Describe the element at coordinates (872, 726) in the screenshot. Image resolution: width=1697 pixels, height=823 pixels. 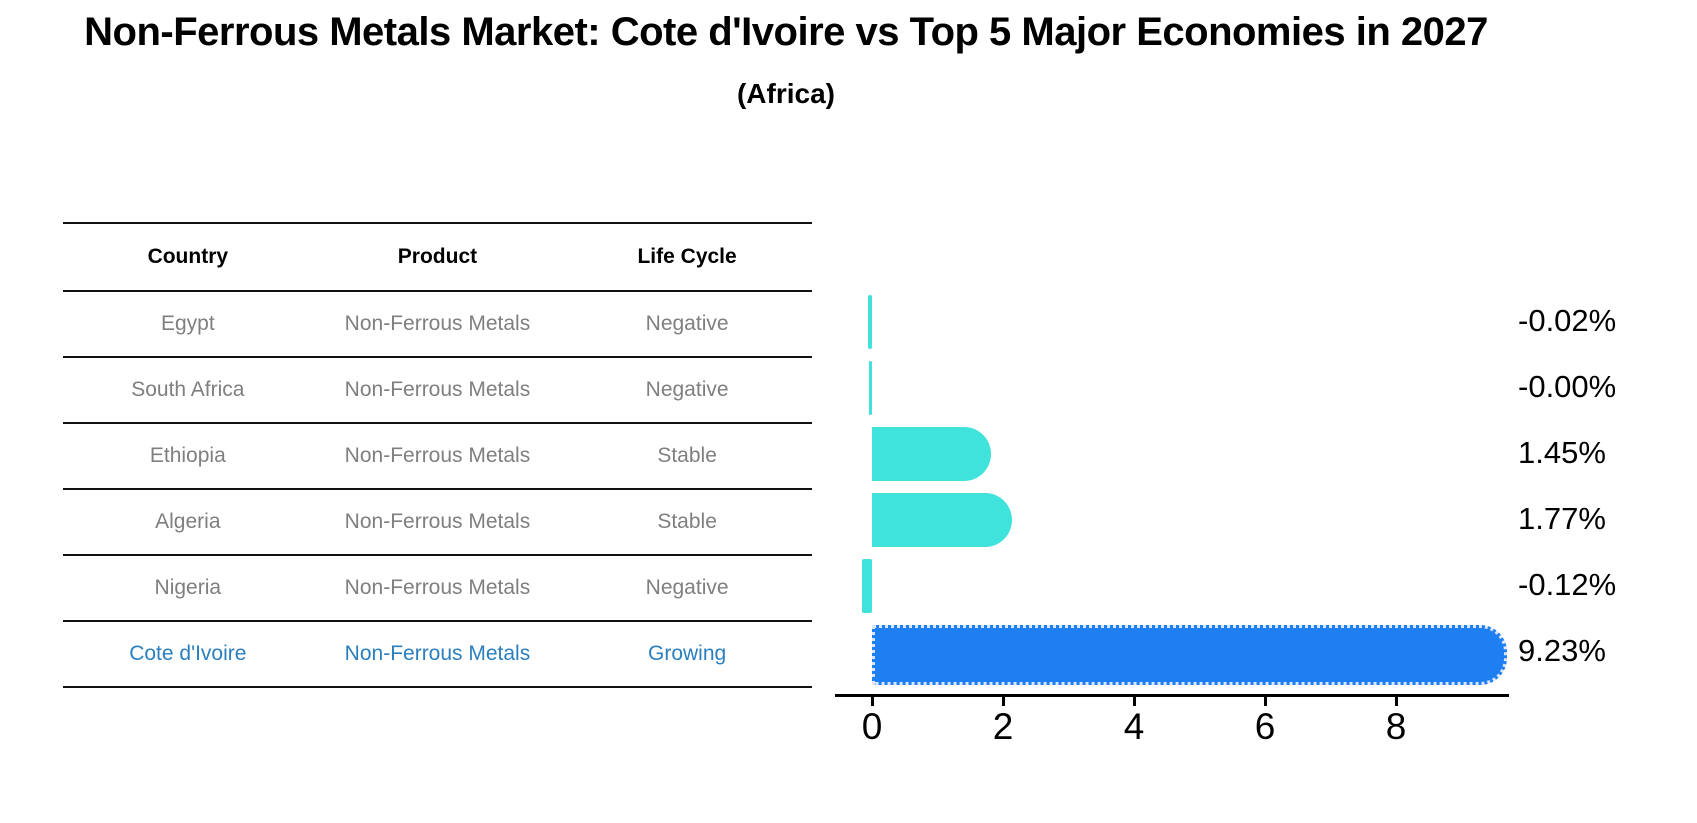
I see `x-axis-tick-label: 0` at that location.